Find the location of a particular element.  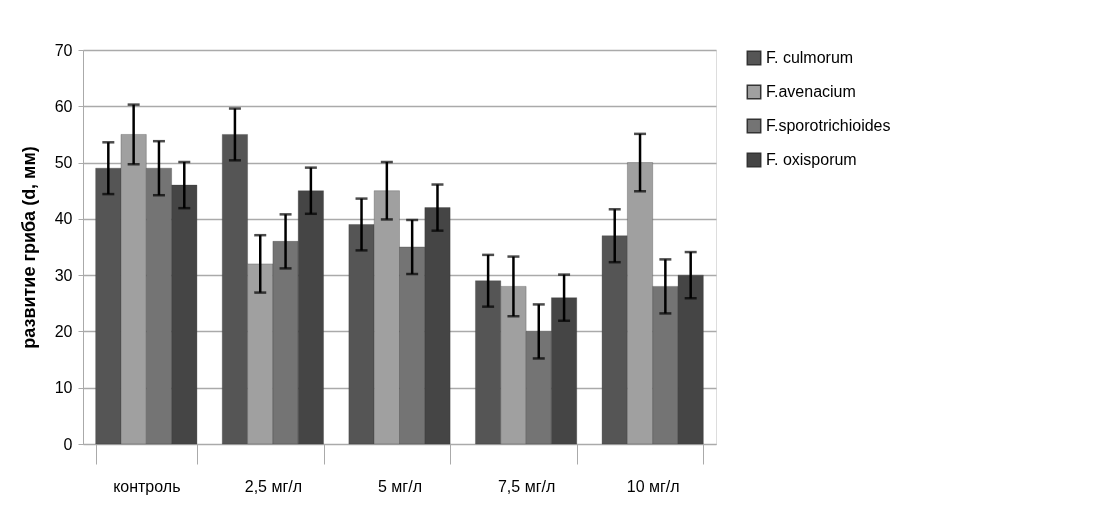

y-tick-label: 0 is located at coordinates (68, 444).